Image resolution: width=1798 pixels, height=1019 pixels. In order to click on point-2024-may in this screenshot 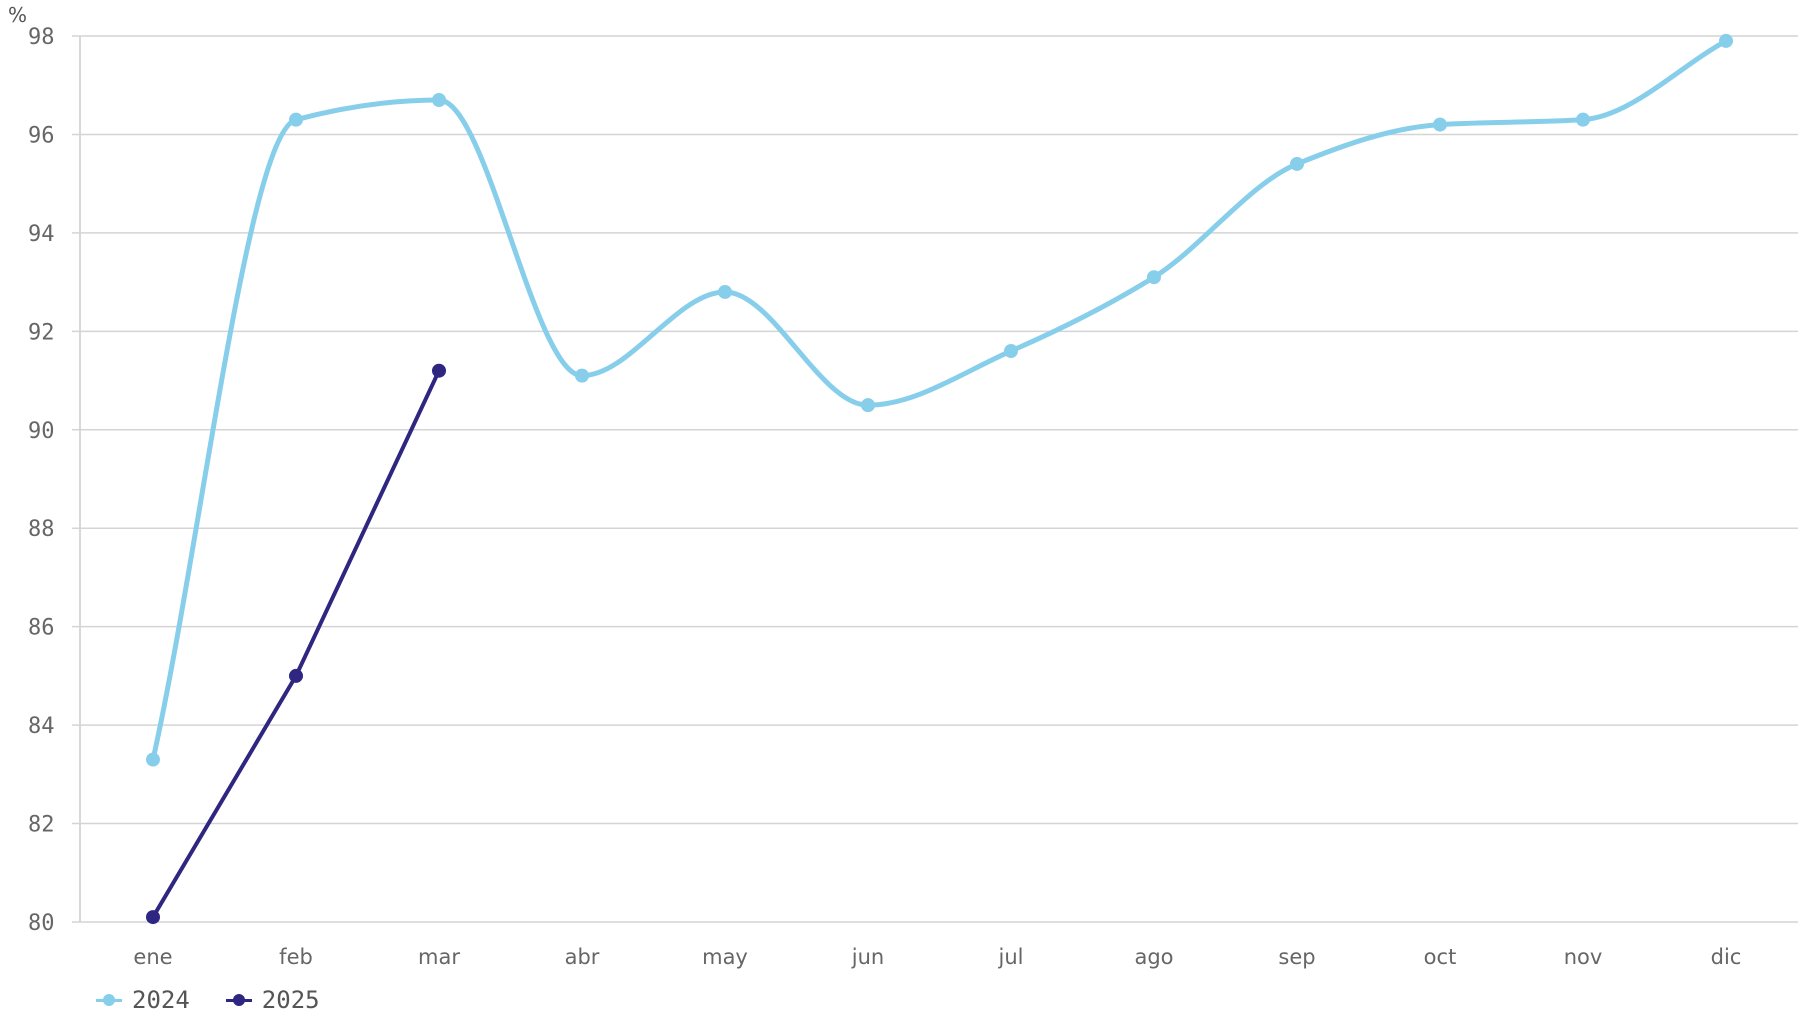, I will do `click(725, 291)`.